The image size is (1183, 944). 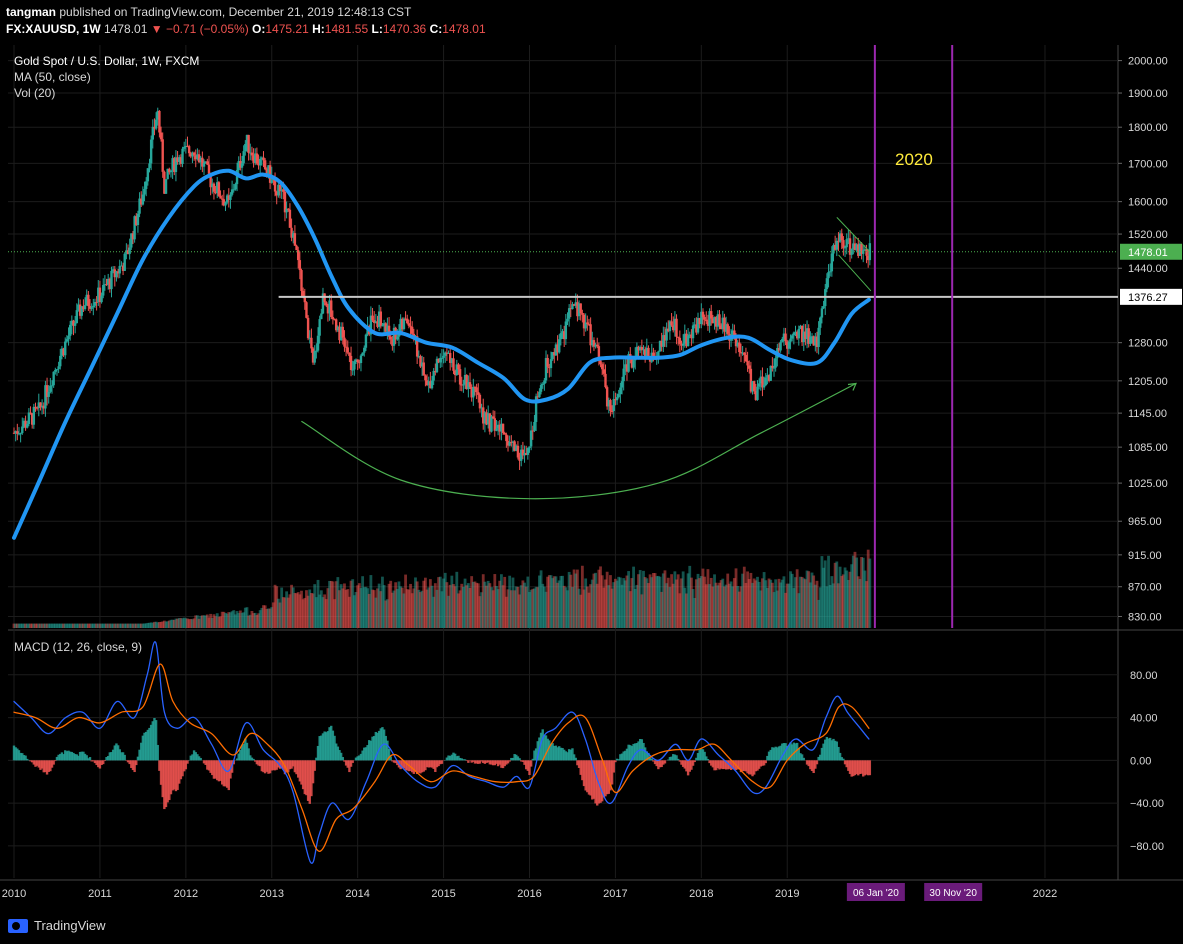 What do you see at coordinates (53, 29) in the screenshot?
I see `symbol-label: FX:XAUUSD, 1W` at bounding box center [53, 29].